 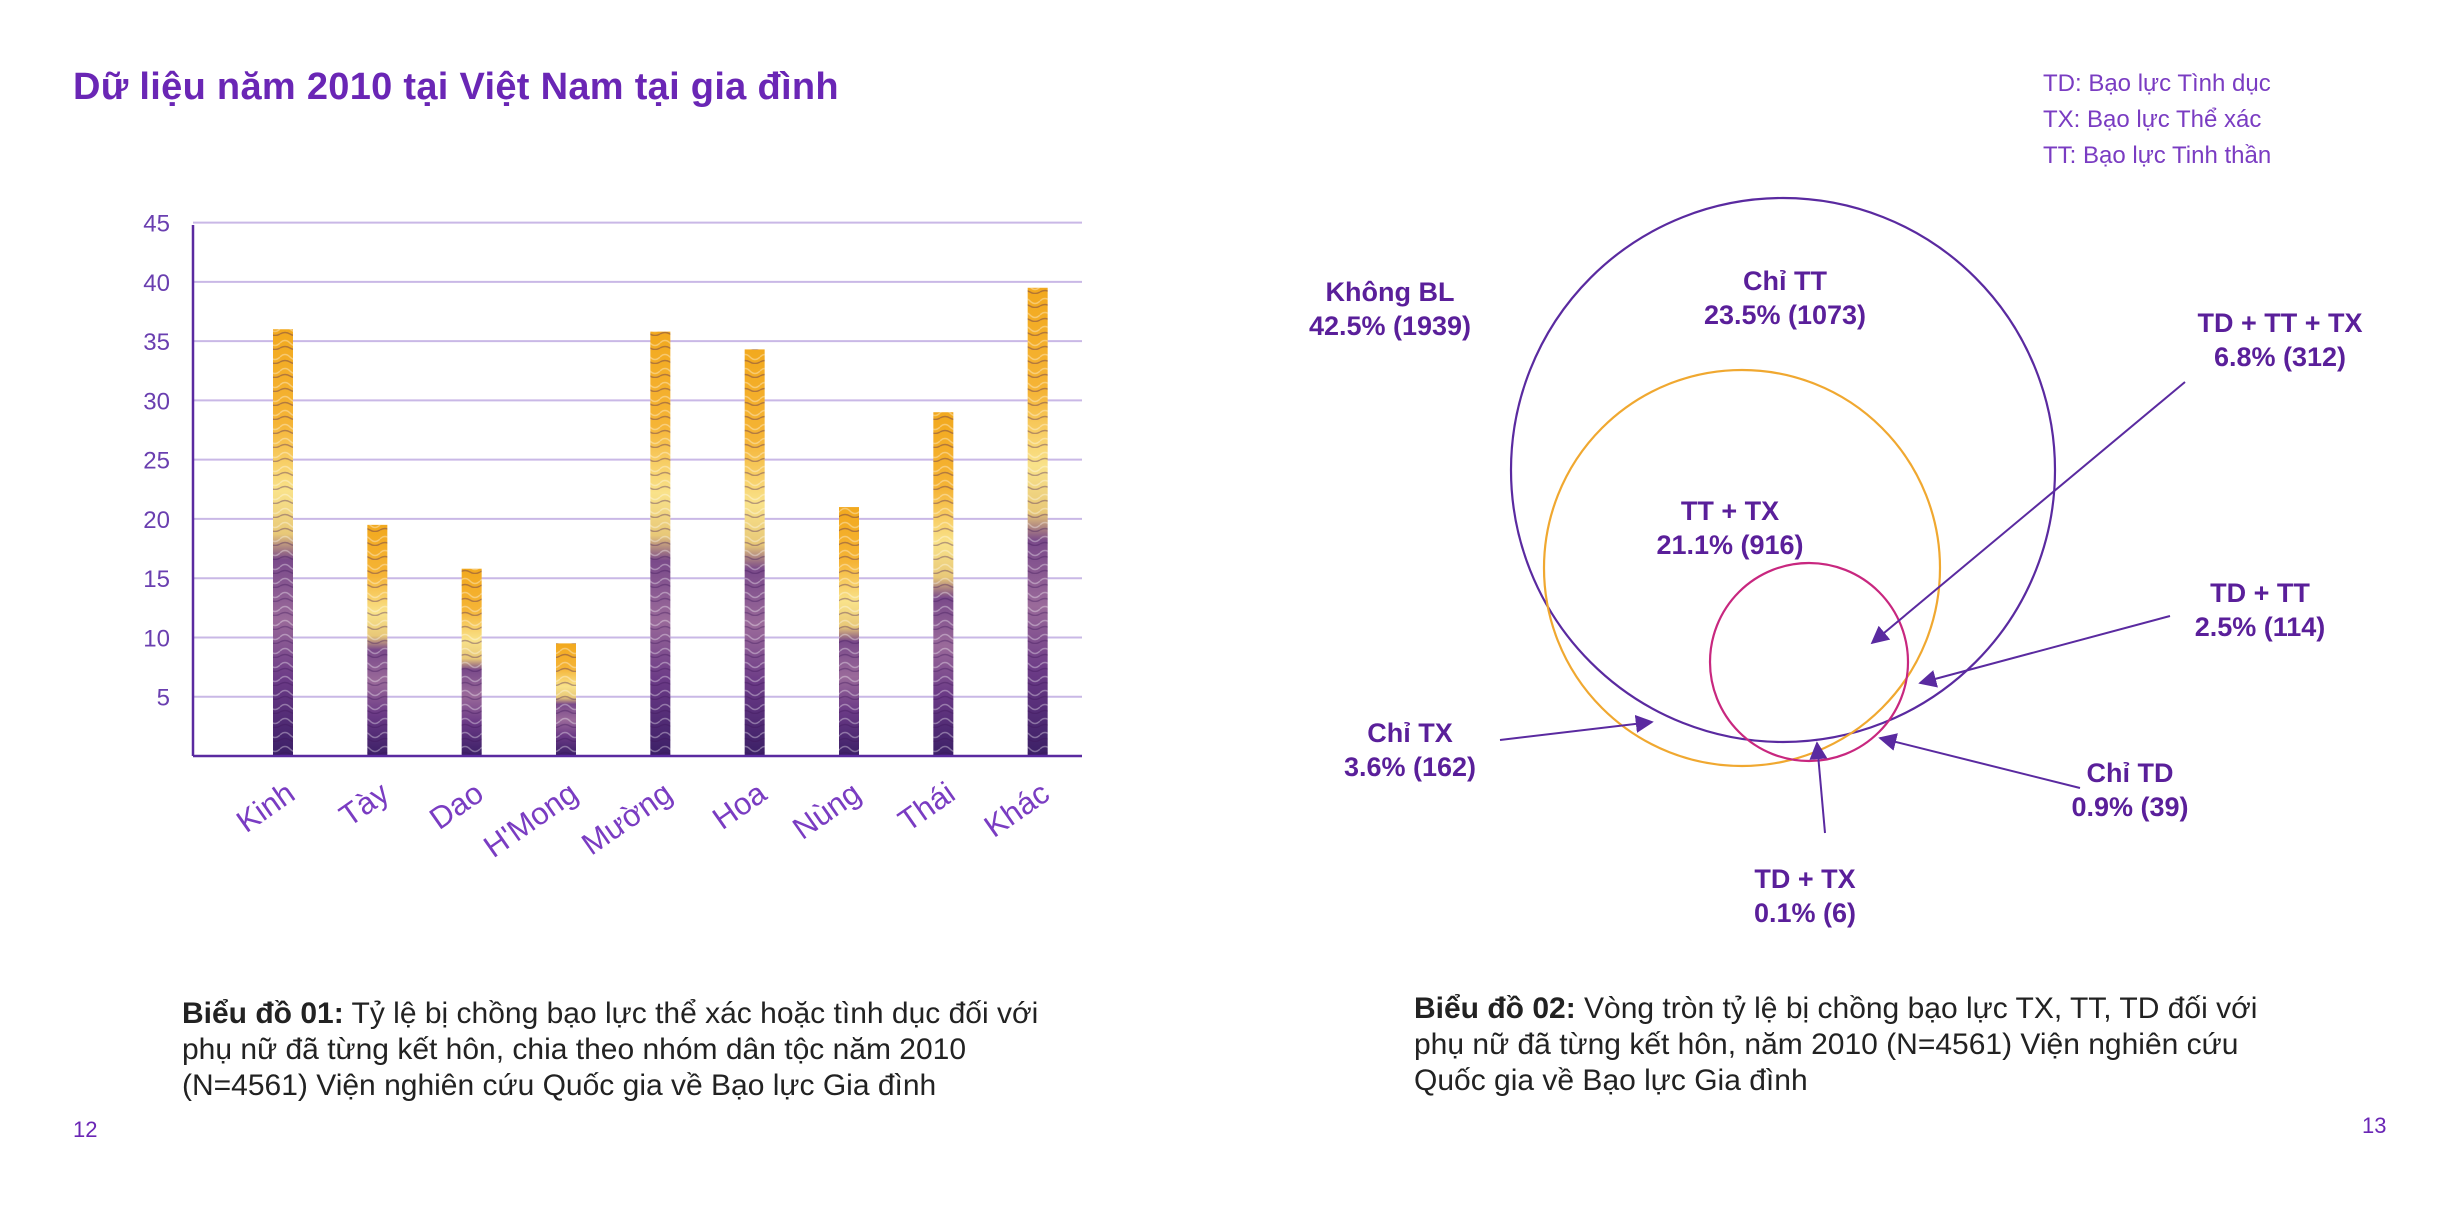 What do you see at coordinates (2157, 83) in the screenshot?
I see `legend-entry-td: TD: Bạo lực Tình dục` at bounding box center [2157, 83].